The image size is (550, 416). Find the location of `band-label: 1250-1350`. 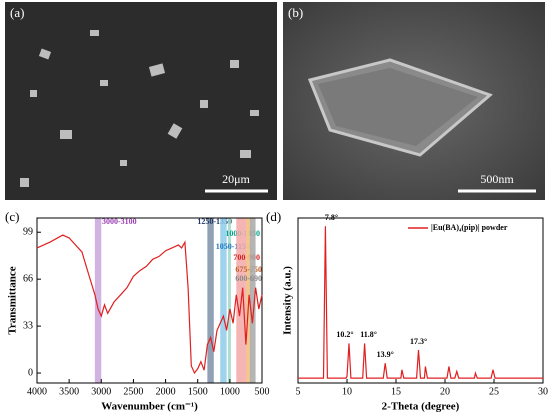

band-label: 1250-1350 is located at coordinates (214, 221).